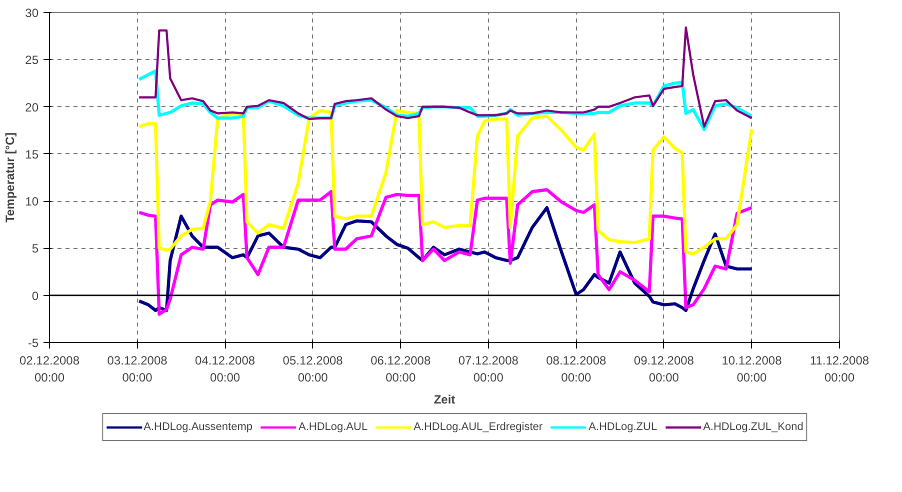 This screenshot has height=492, width=902. I want to click on y-tick-label: 15, so click(32, 154).